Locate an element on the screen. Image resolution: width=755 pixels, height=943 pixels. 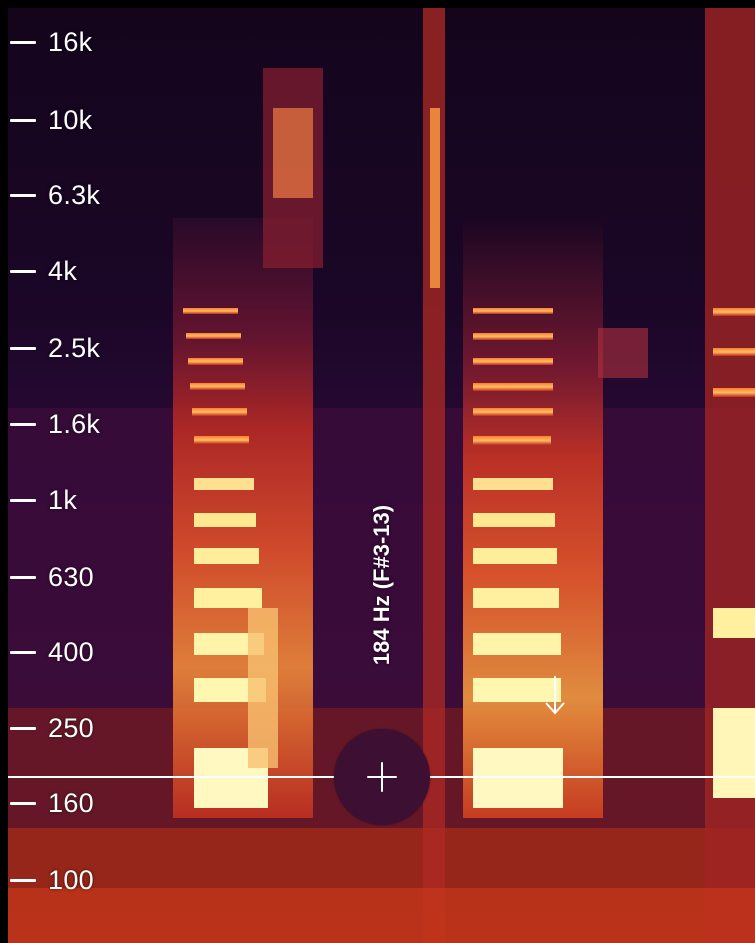
frequency-tick: 2.5k is located at coordinates (55, 348).